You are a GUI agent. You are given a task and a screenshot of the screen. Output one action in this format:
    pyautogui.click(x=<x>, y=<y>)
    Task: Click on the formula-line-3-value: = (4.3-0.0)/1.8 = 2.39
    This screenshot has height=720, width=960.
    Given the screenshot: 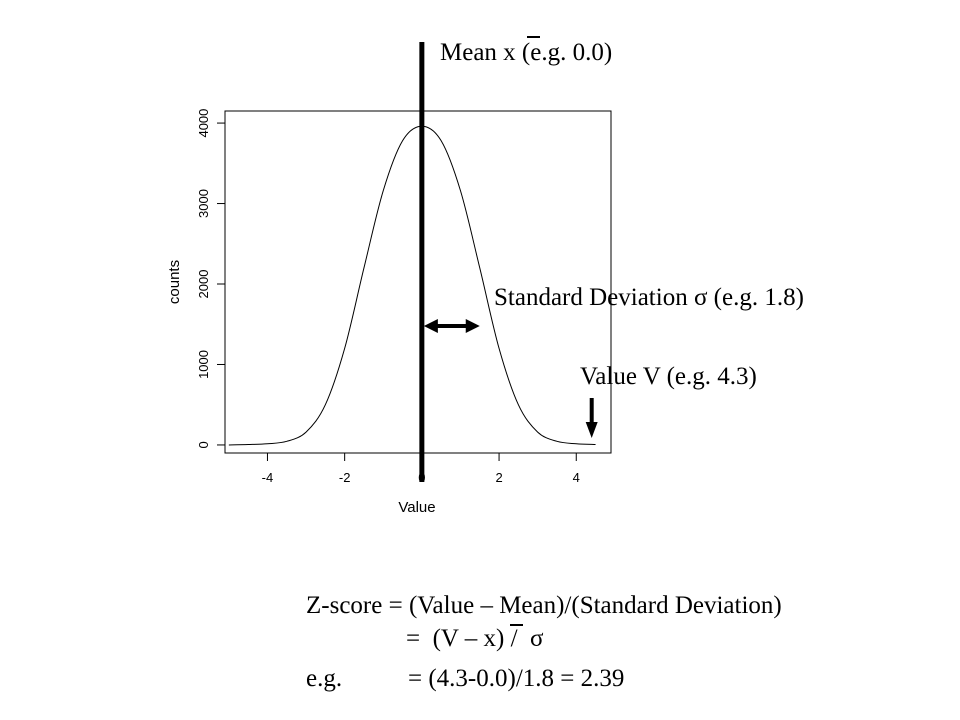 What is the action you would take?
    pyautogui.click(x=516, y=678)
    